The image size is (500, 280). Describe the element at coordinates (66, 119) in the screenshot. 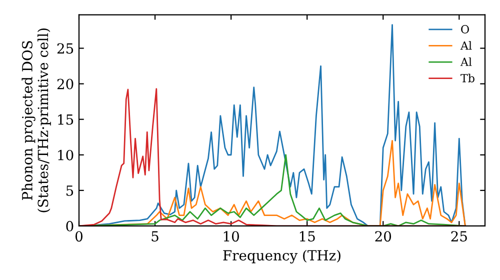

I see `y-tick-label: 15` at that location.